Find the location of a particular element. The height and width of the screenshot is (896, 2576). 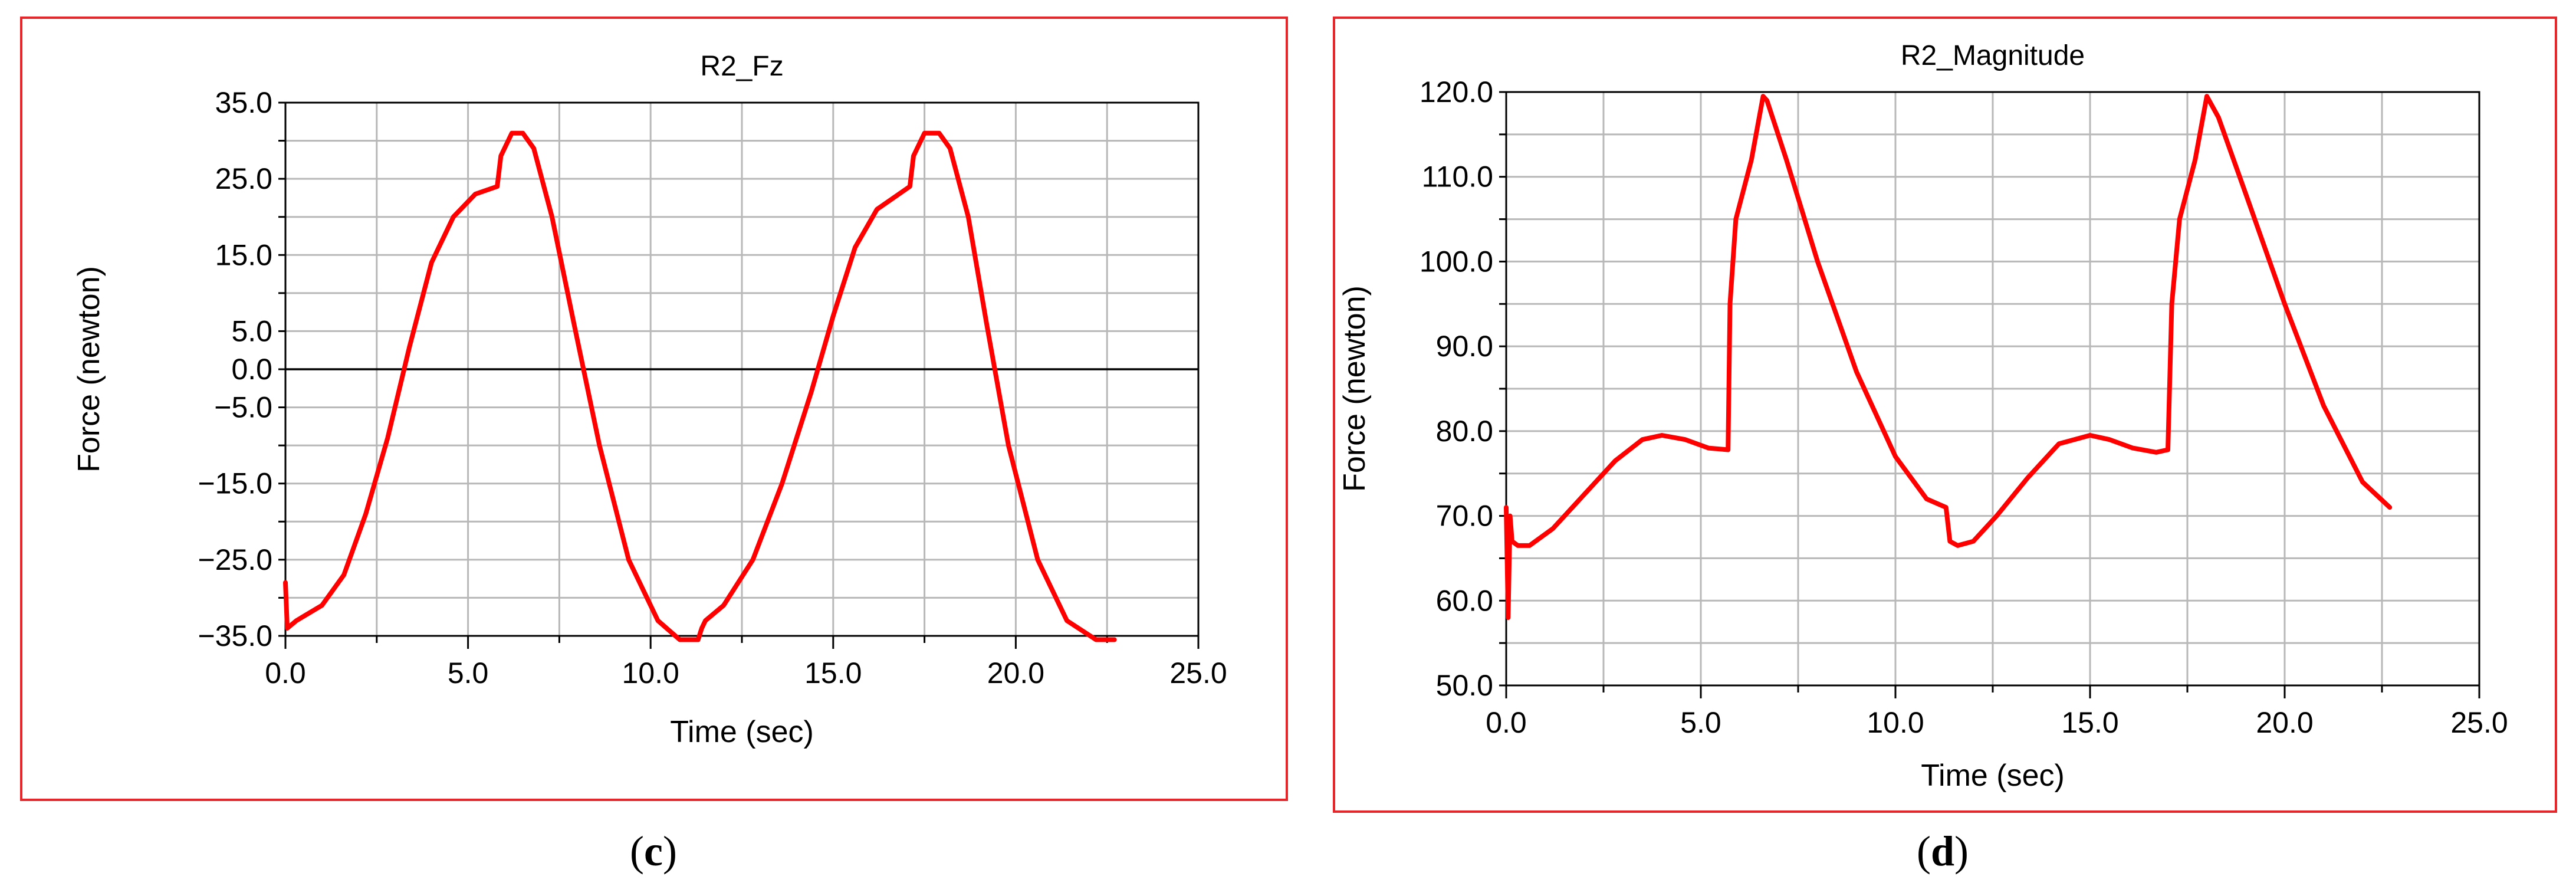

y-tick-label: 0.0 is located at coordinates (251, 369).